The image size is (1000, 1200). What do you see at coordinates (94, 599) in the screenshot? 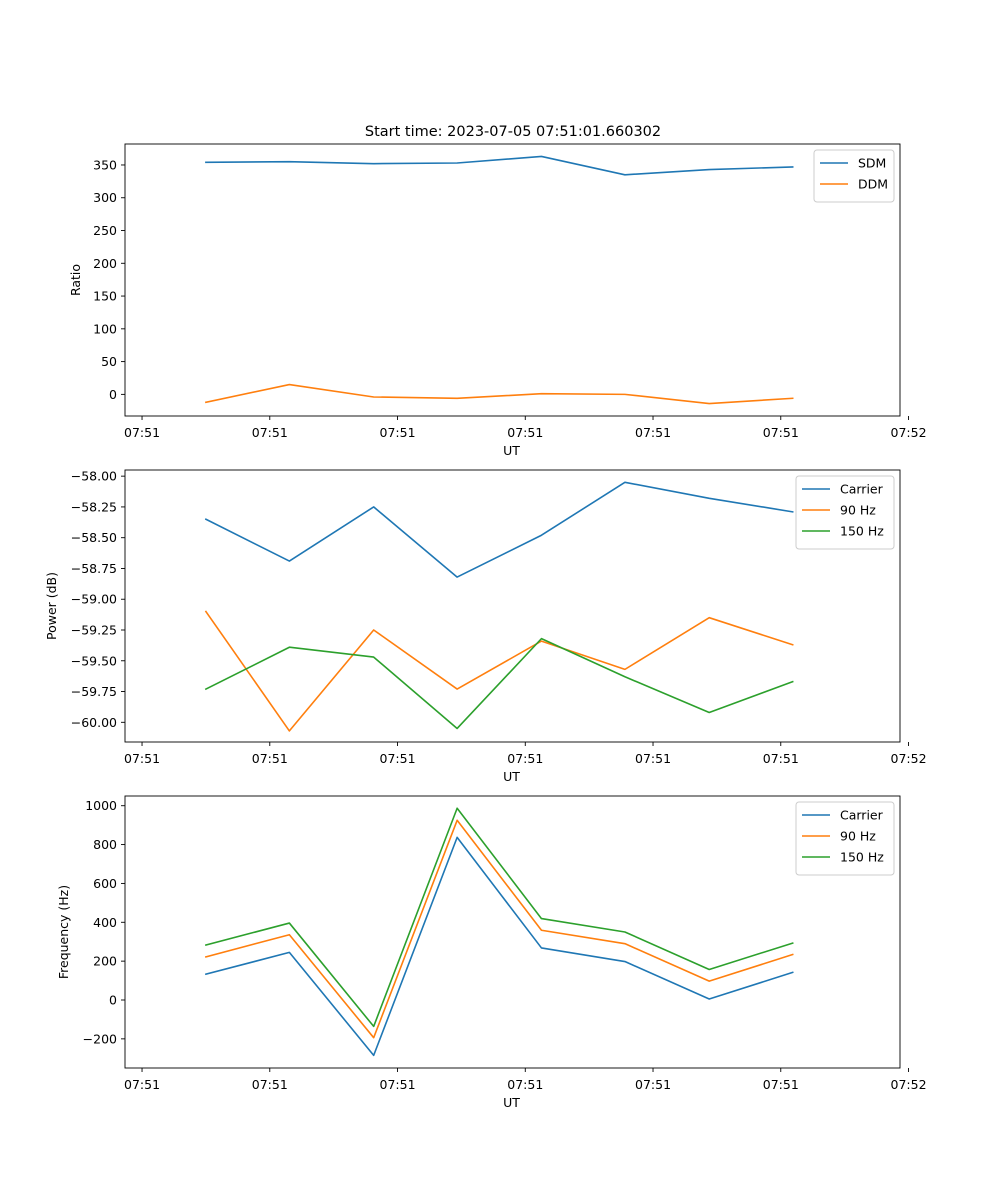
I see `y-tick-label: −59.00` at bounding box center [94, 599].